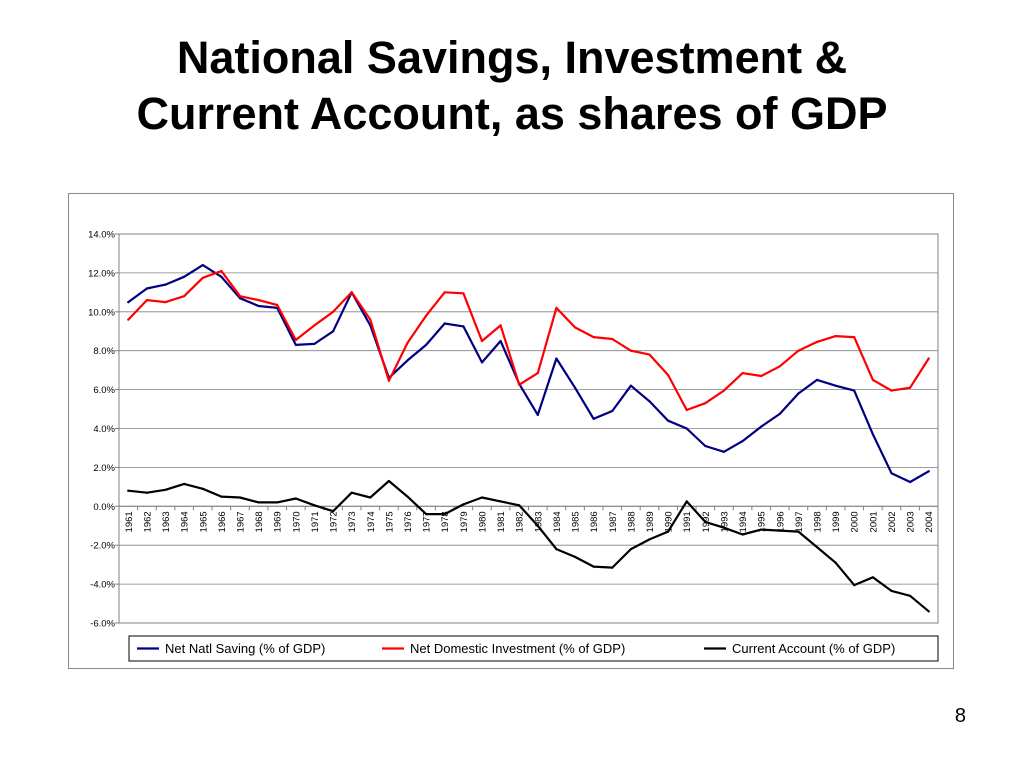 The image size is (1024, 768). What do you see at coordinates (147, 521) in the screenshot?
I see `x-tick-label: 1962` at bounding box center [147, 521].